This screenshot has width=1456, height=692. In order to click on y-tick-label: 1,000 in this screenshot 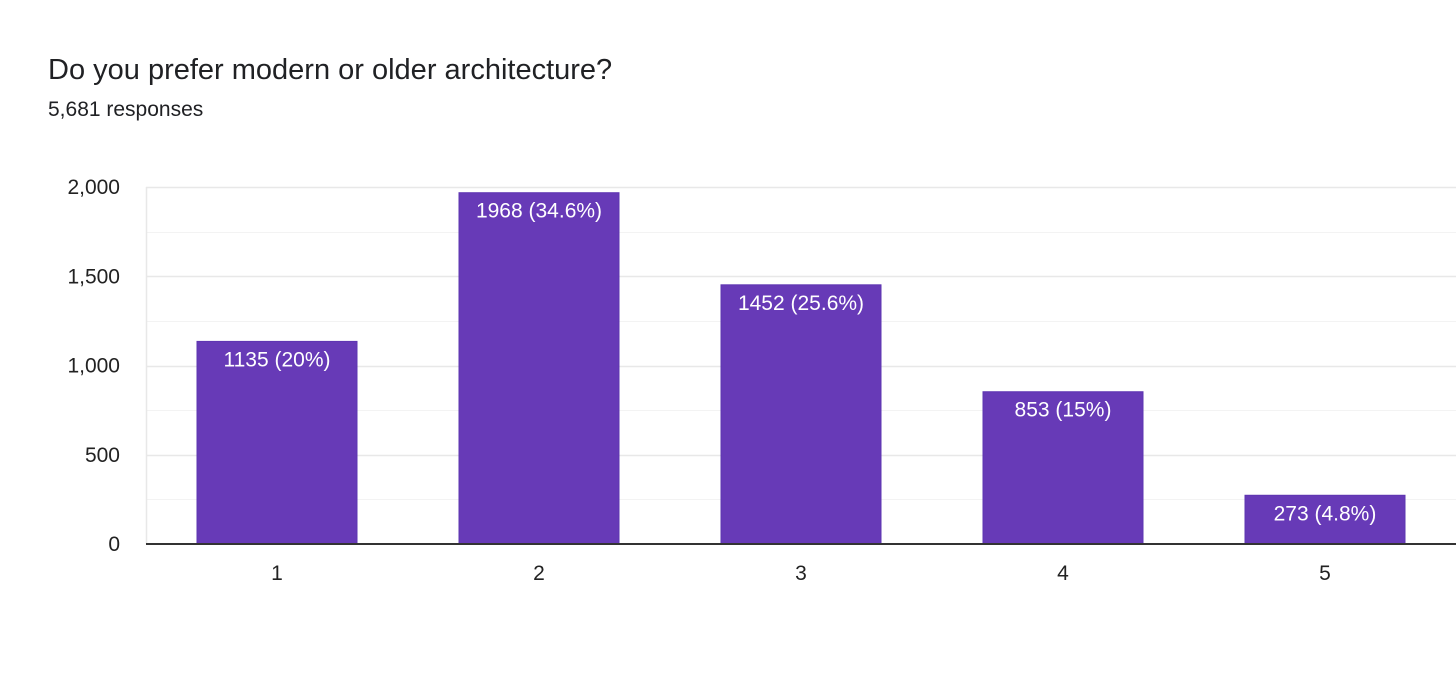, I will do `click(93, 366)`.